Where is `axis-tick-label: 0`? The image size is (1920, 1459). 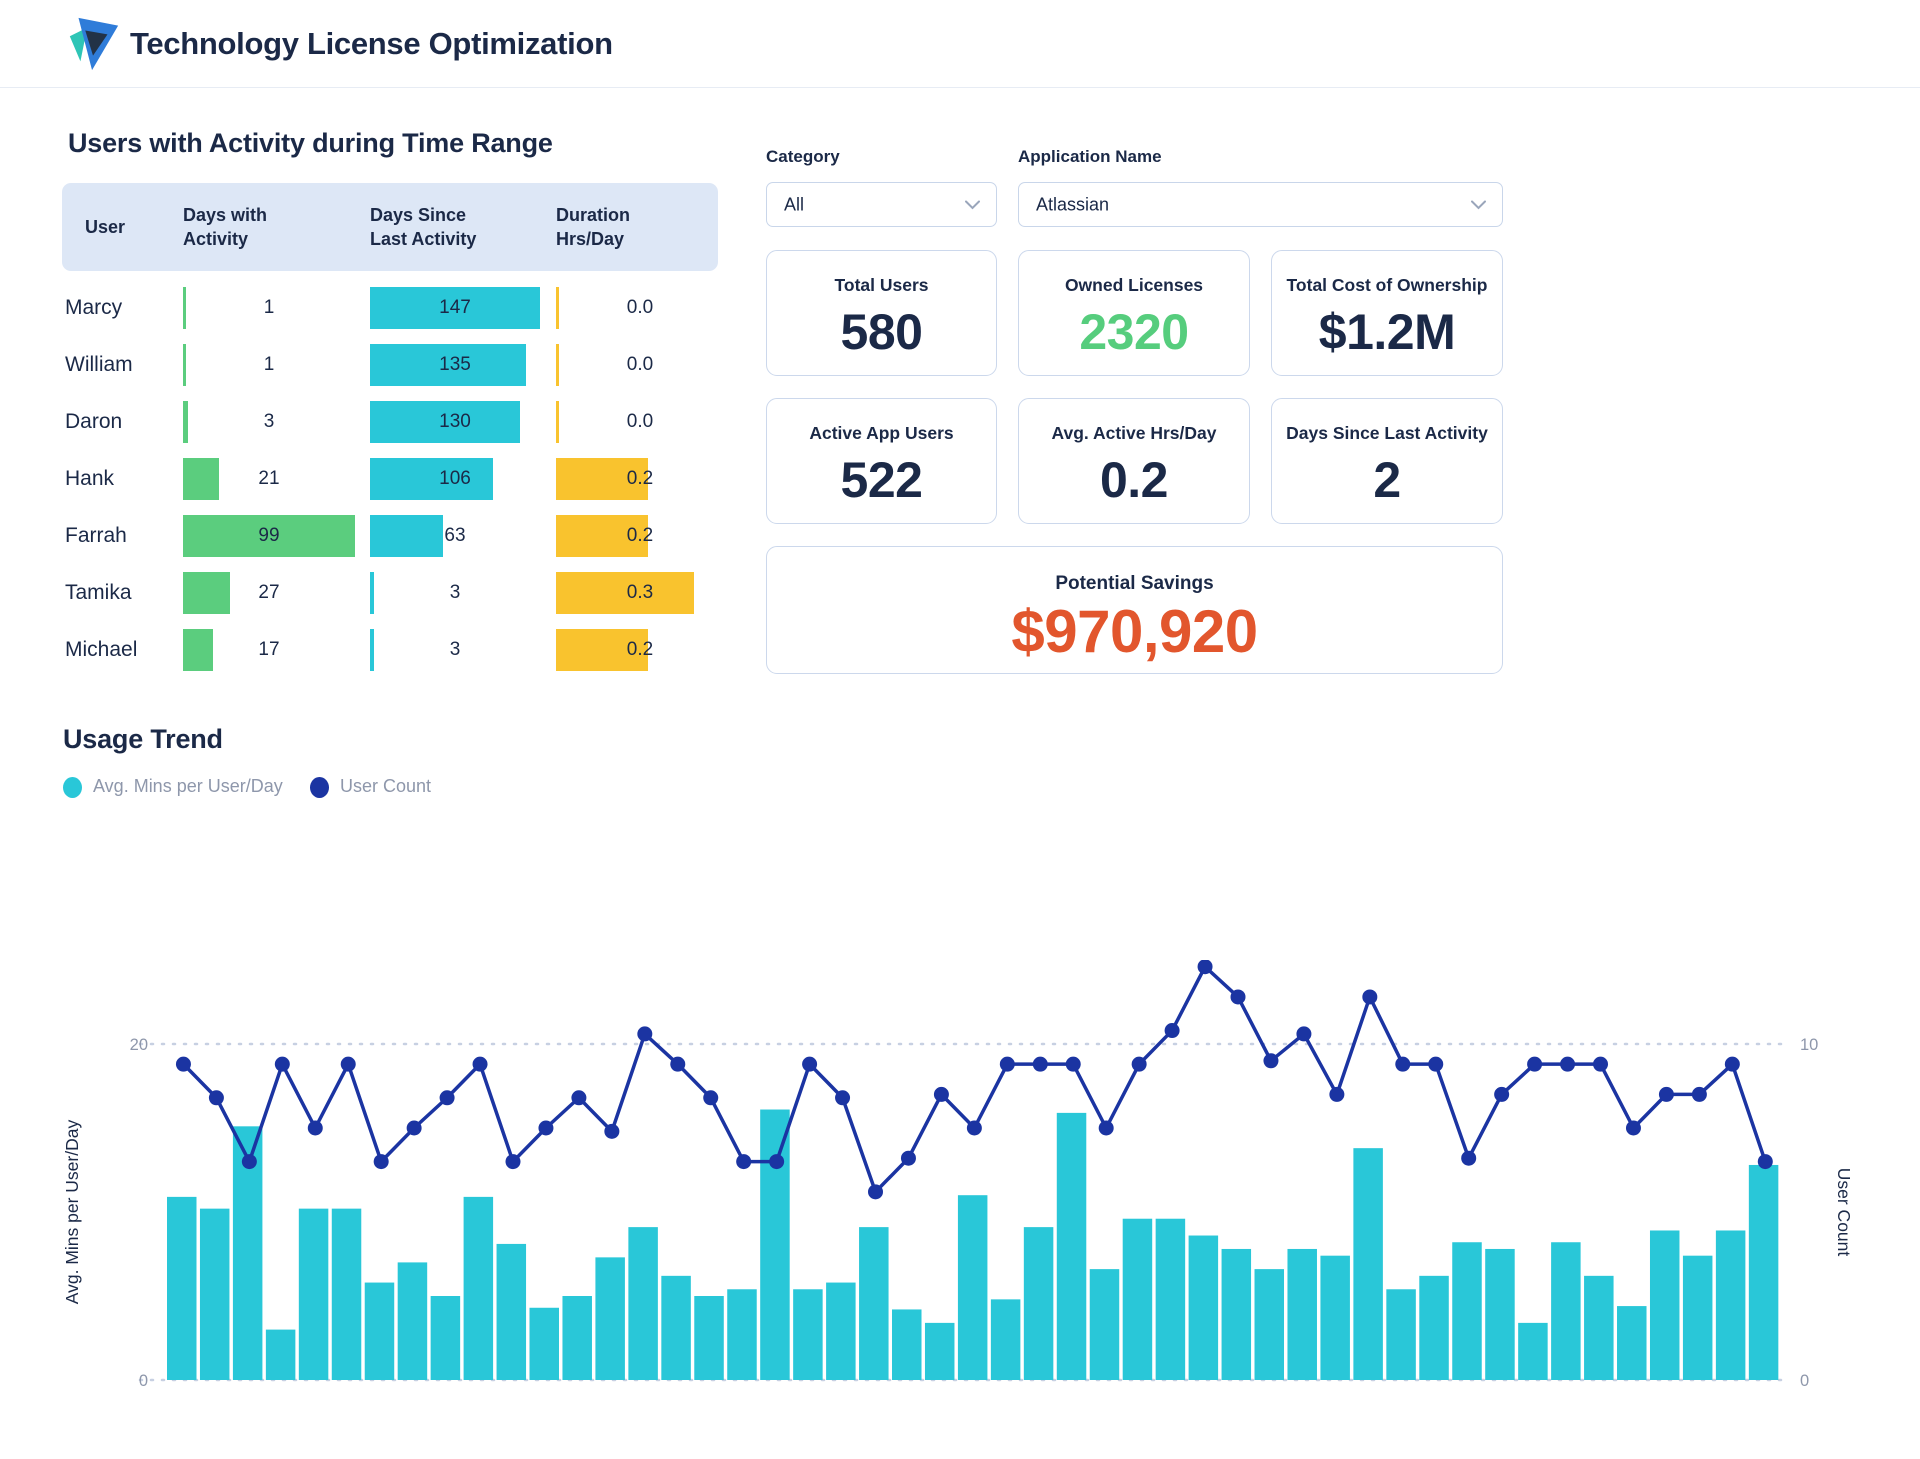 axis-tick-label: 0 is located at coordinates (143, 1381).